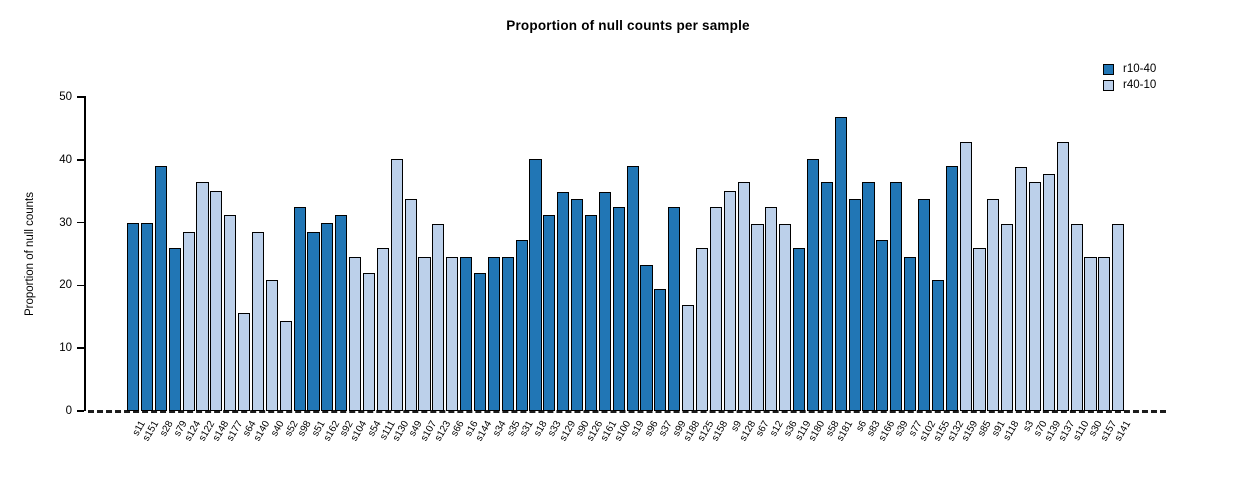 Image resolution: width=1238 pixels, height=500 pixels. Describe the element at coordinates (1104, 334) in the screenshot. I see `bar-s157` at that location.